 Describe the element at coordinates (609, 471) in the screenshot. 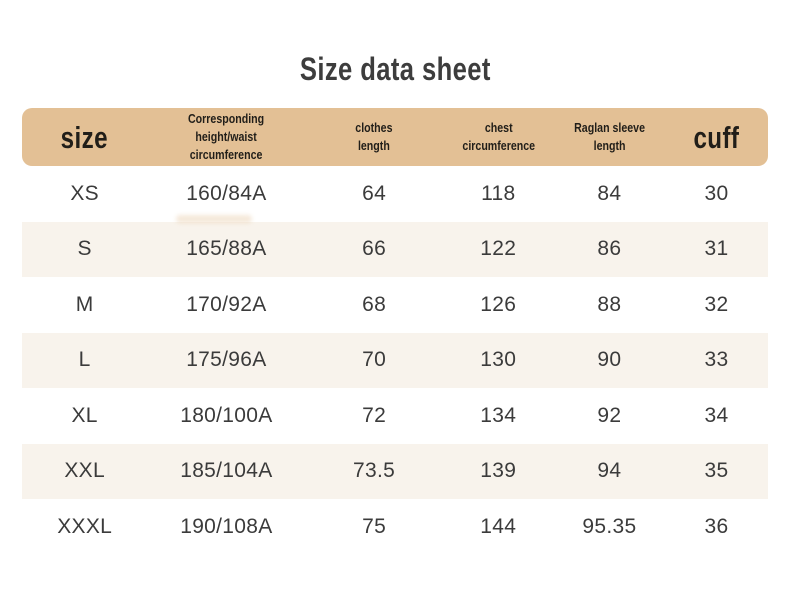

I see `raglan-cell: 94` at that location.